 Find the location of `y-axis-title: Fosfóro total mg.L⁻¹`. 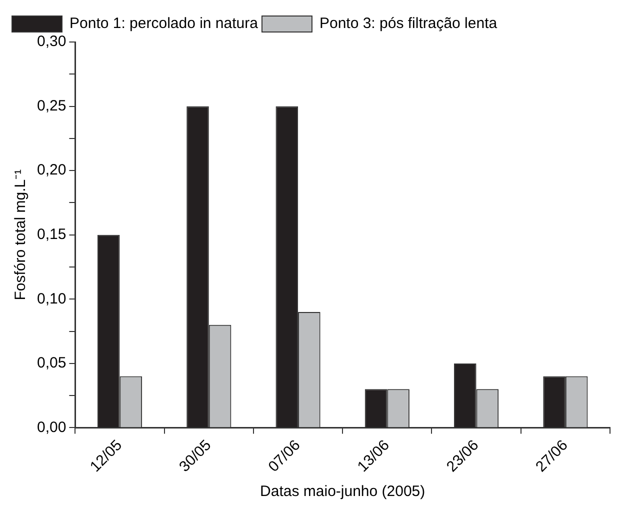

y-axis-title: Fosfóro total mg.L⁻¹ is located at coordinates (21, 234).